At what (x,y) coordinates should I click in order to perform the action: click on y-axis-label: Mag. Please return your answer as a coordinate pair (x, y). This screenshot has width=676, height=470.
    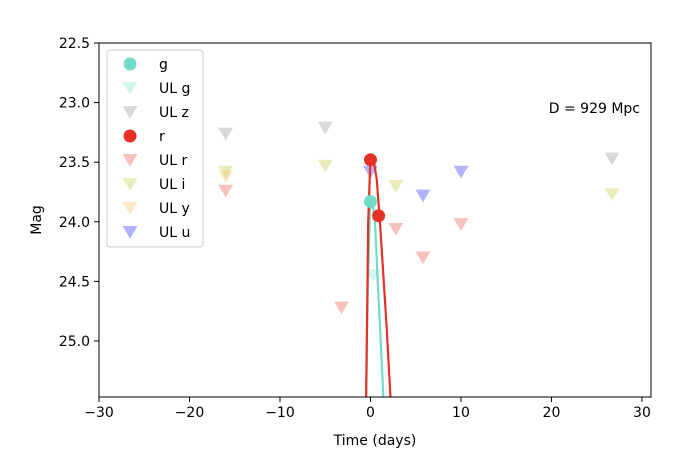
    Looking at the image, I should click on (37, 220).